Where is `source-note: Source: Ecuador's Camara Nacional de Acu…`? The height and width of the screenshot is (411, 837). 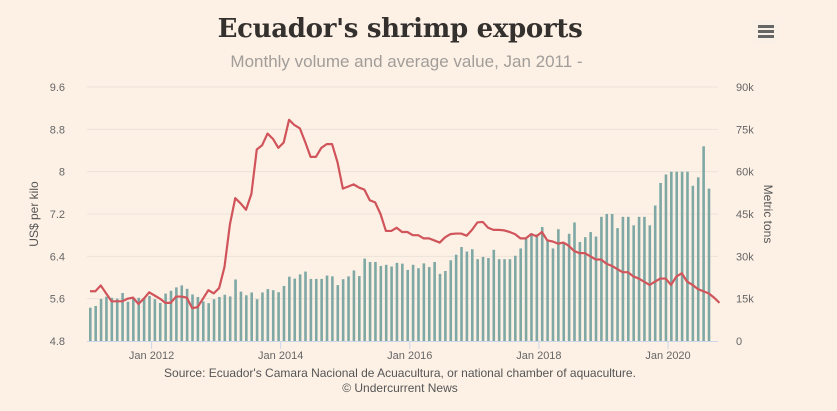
source-note: Source: Ecuador's Camara Nacional de Acu… is located at coordinates (400, 373).